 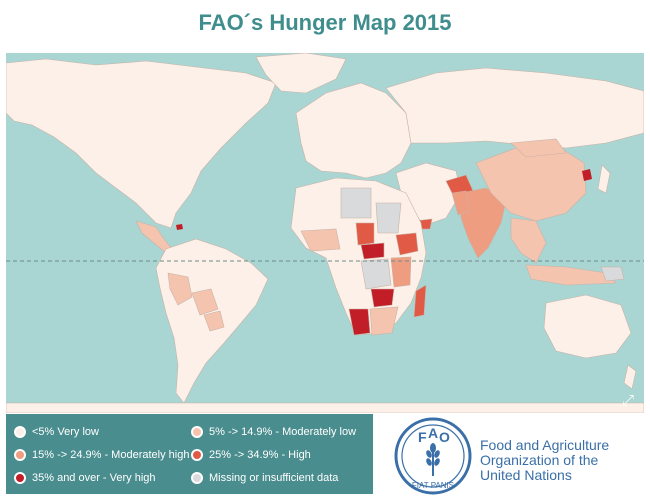 I want to click on wheat-icon, so click(x=433, y=459).